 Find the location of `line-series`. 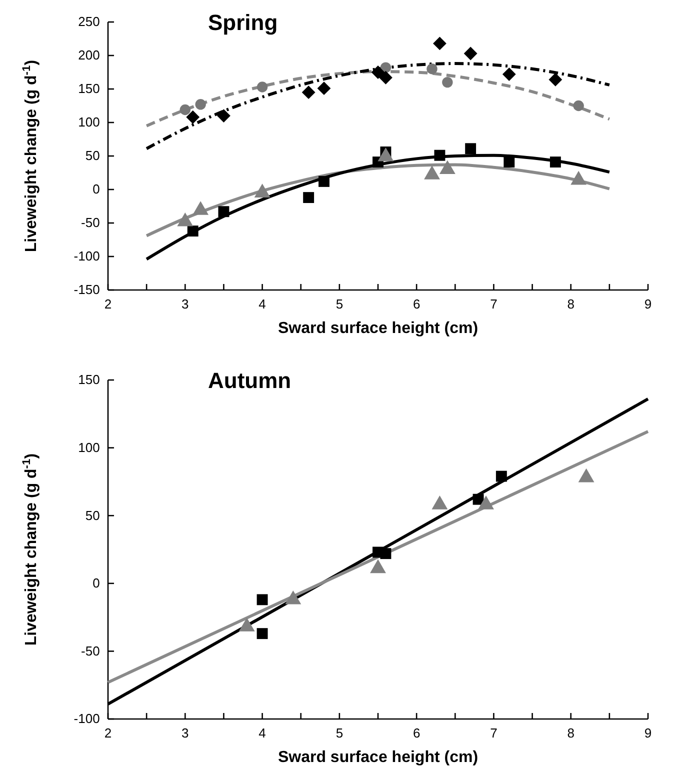

line-series is located at coordinates (378, 106).